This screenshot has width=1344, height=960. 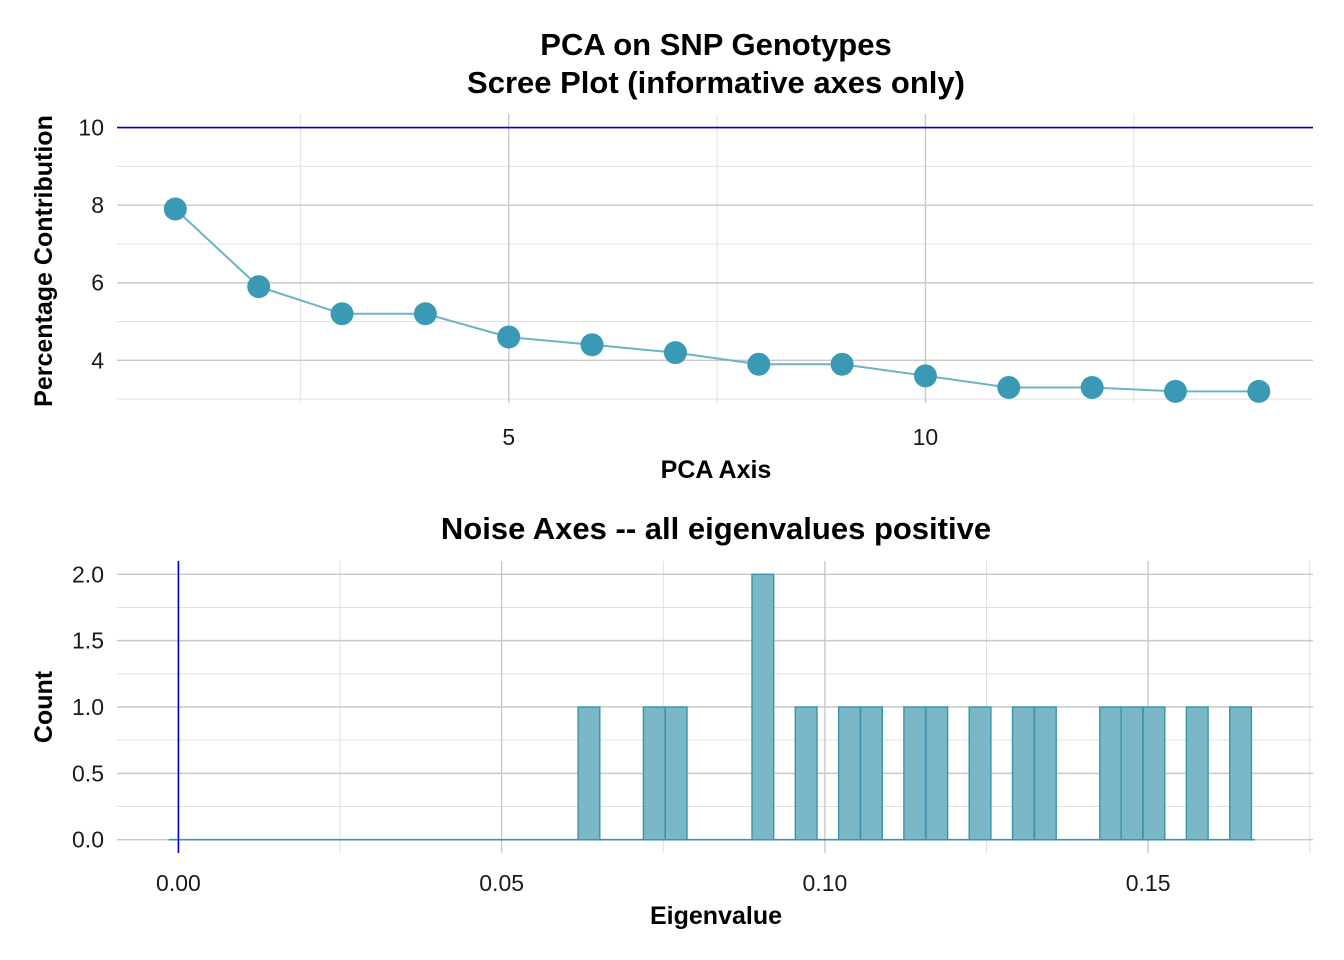 What do you see at coordinates (97, 283) in the screenshot?
I see `scree-y-tick-label: 6` at bounding box center [97, 283].